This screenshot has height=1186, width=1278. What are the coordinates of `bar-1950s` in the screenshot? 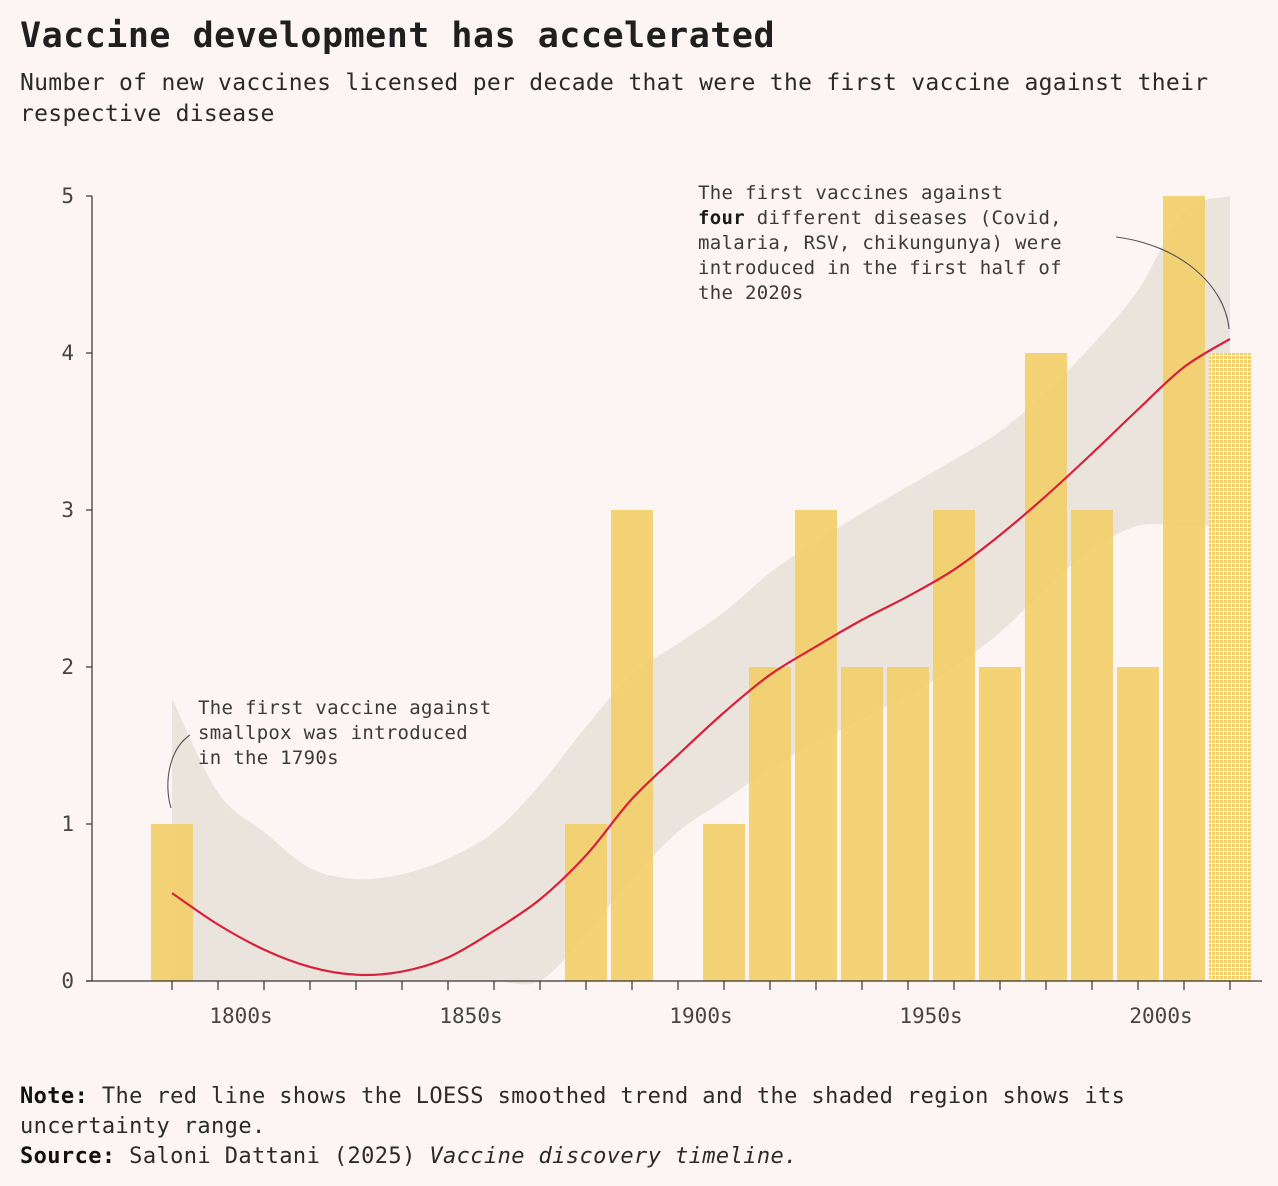 It's located at (908, 824).